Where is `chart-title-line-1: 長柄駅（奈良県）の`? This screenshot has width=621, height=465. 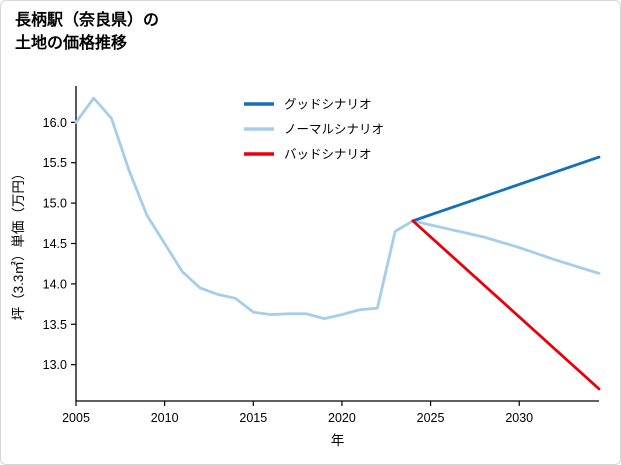 chart-title-line-1: 長柄駅（奈良県）の is located at coordinates (87, 20).